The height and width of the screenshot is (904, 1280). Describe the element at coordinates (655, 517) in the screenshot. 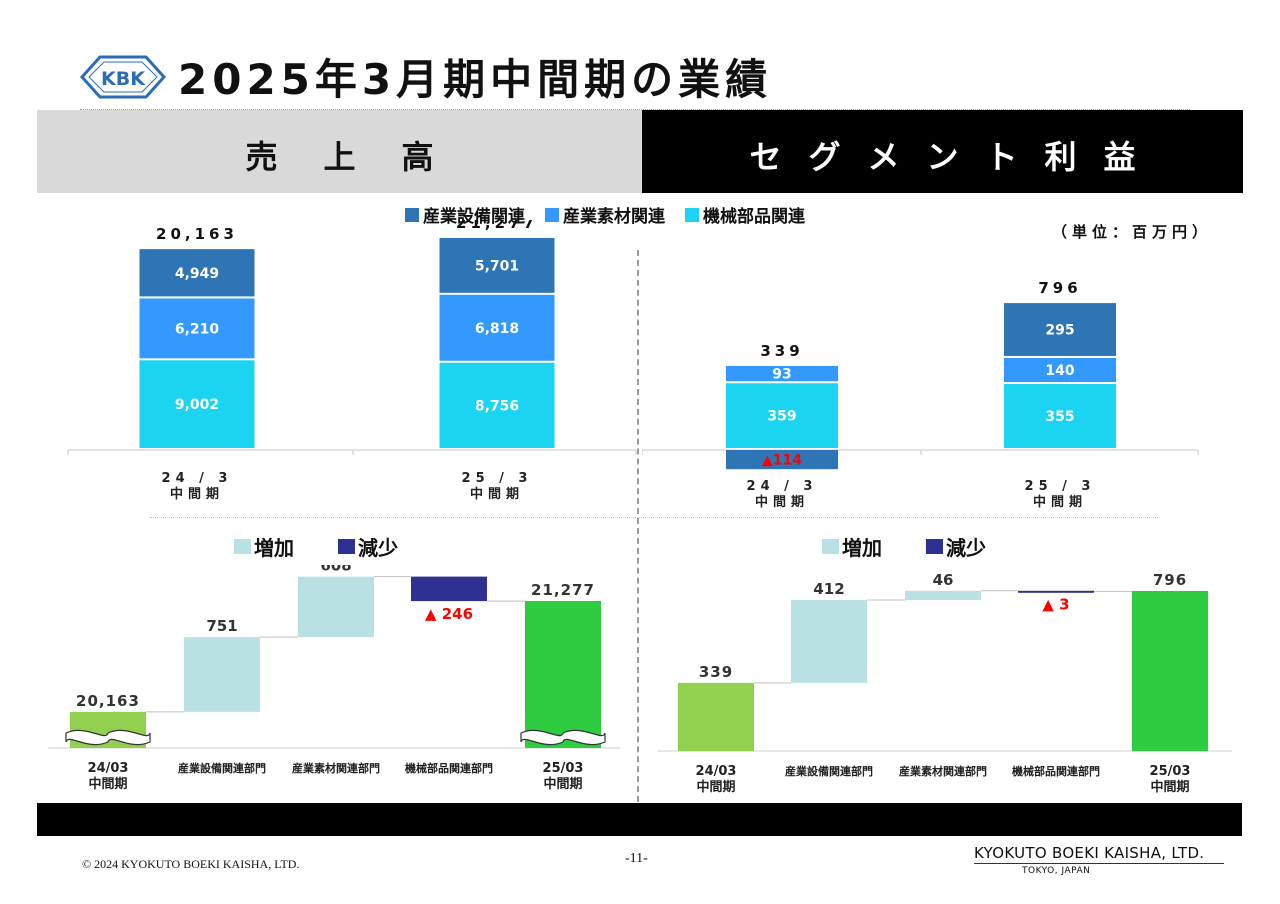

I see `horizontal-divider` at that location.